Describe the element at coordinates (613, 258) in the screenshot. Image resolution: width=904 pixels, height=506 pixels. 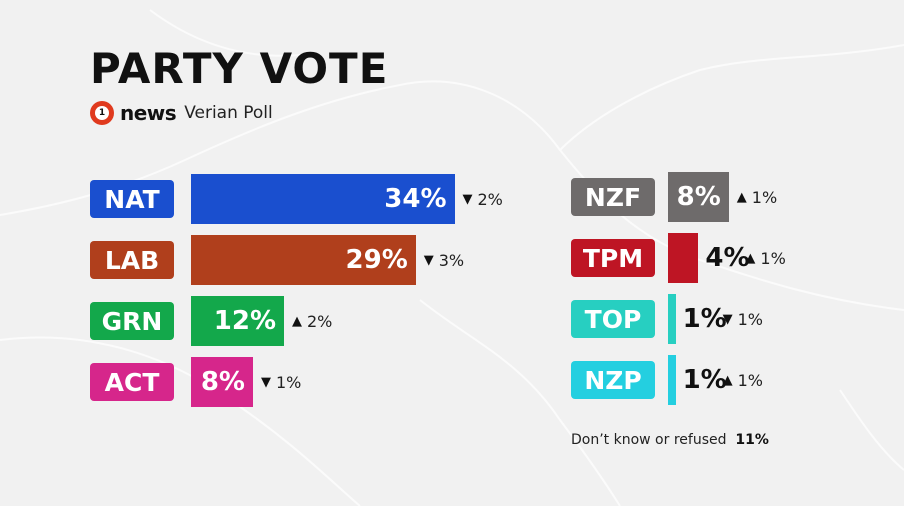
I see `party-label: TPM` at that location.